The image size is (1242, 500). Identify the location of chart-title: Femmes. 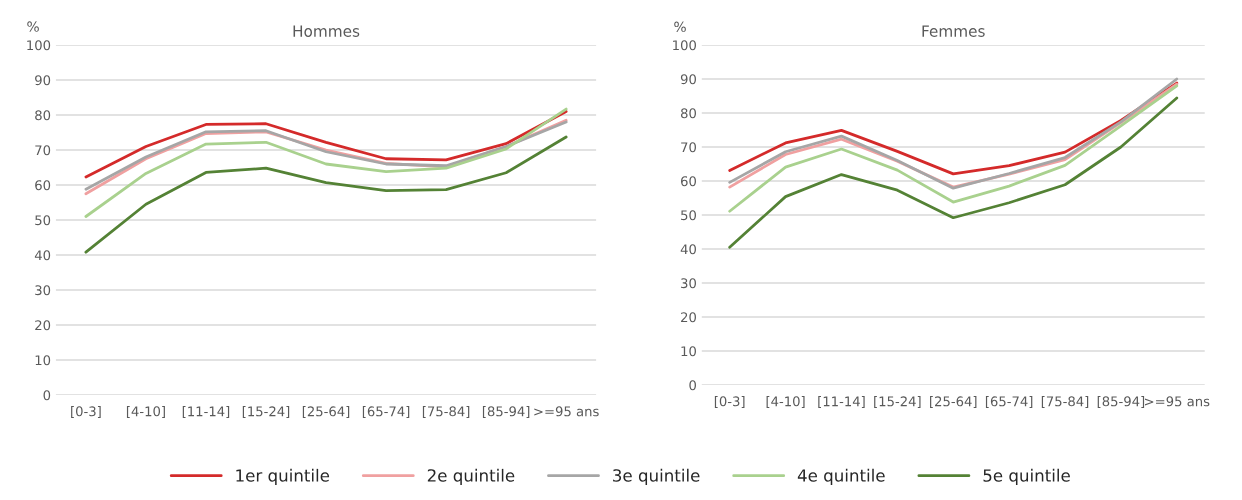
(953, 31).